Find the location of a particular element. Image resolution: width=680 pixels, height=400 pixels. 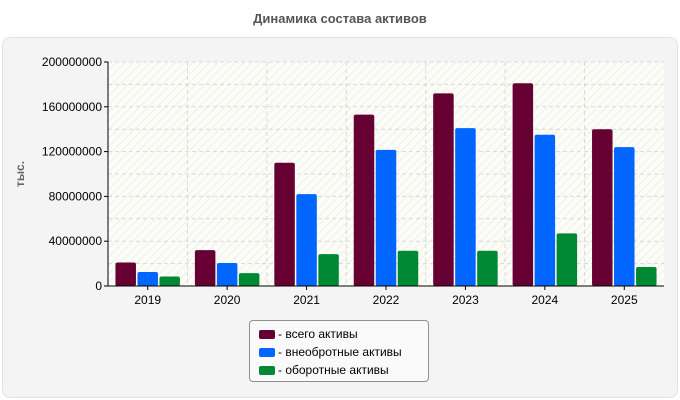

legend-label-current: - оборотные активы is located at coordinates (333, 370).